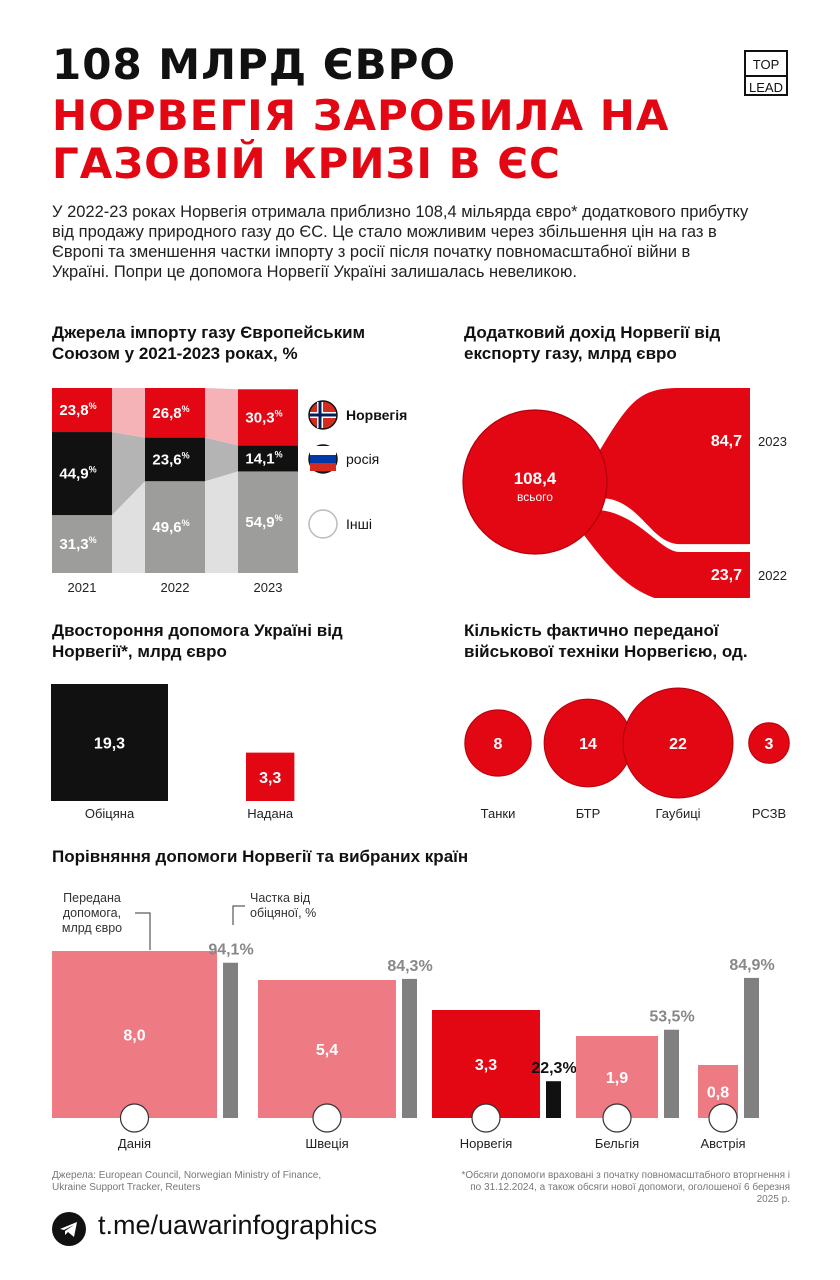 The image size is (840, 1280). I want to click on equipment-value: 3, so click(769, 744).